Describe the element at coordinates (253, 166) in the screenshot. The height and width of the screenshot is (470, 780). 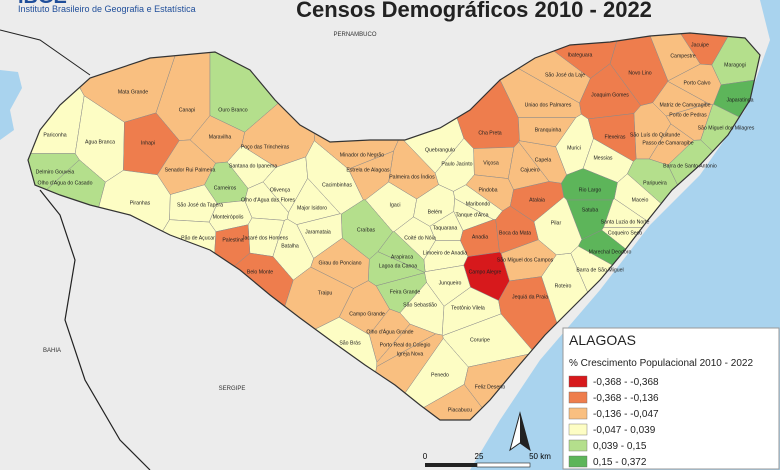
I see `municipality-label: Santana do Ipanema` at that location.